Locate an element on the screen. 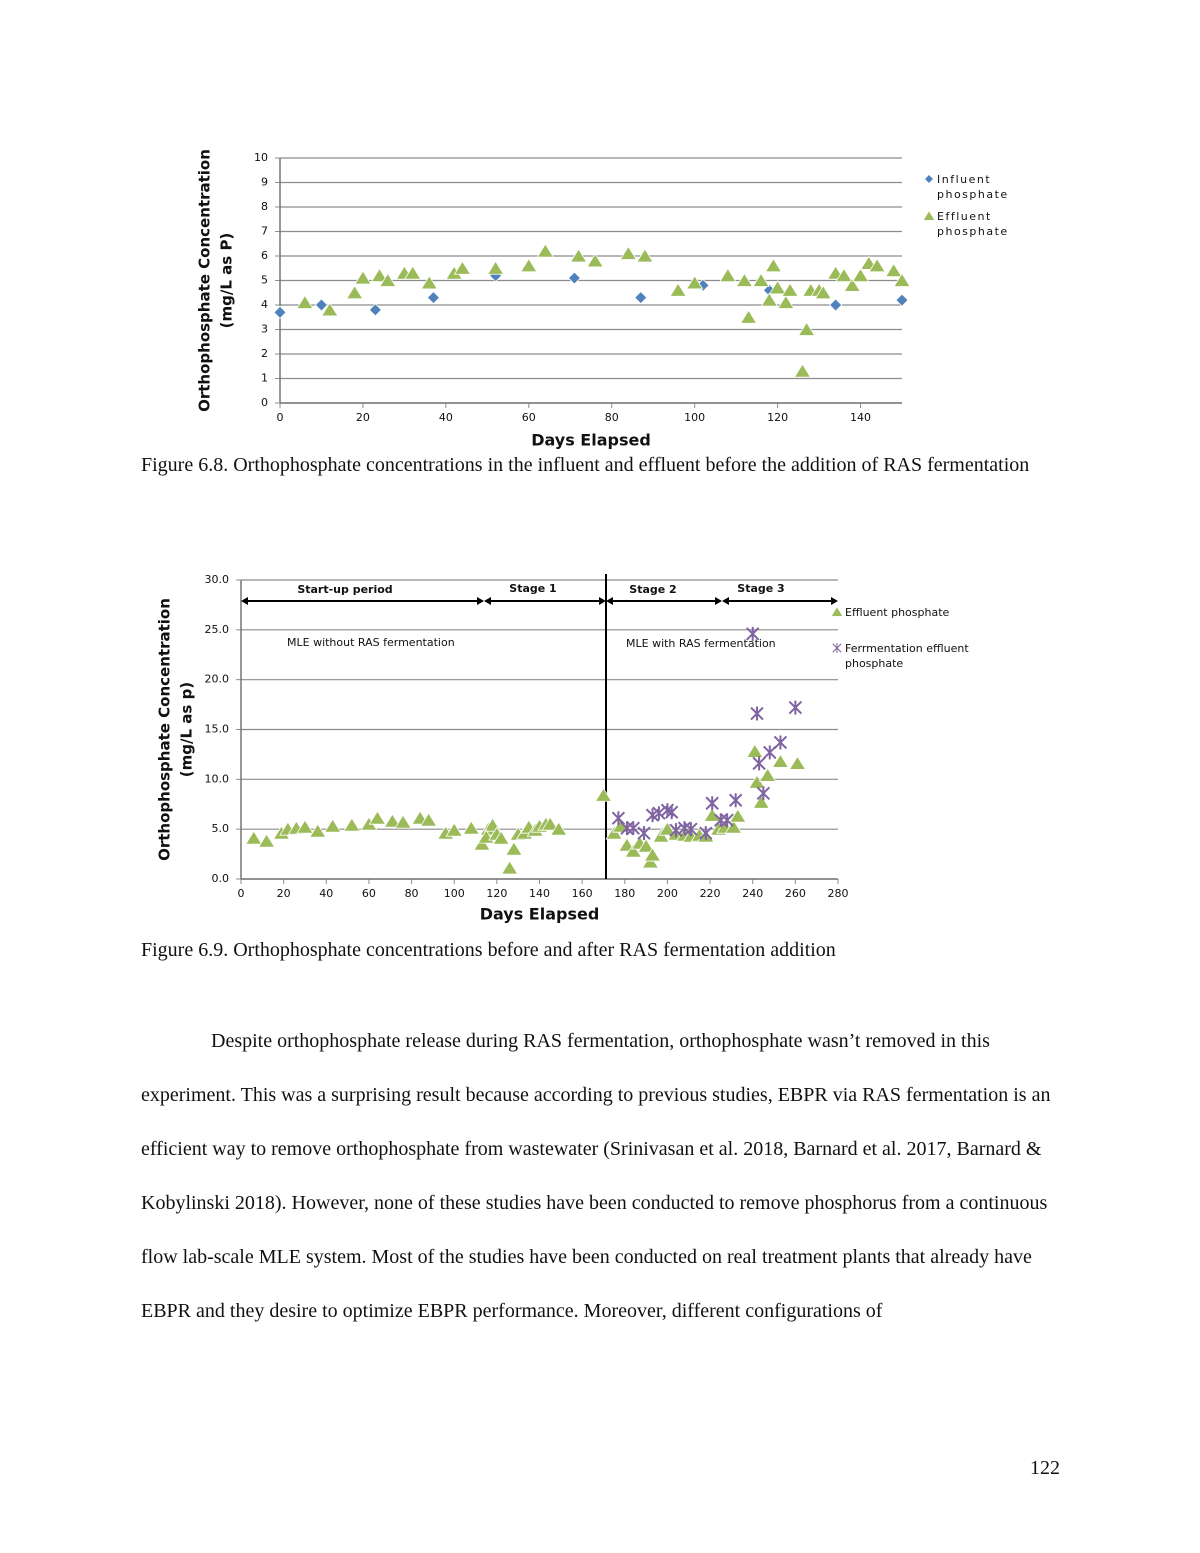 This screenshot has width=1200, height=1553. annotation: Start-up period is located at coordinates (344, 589).